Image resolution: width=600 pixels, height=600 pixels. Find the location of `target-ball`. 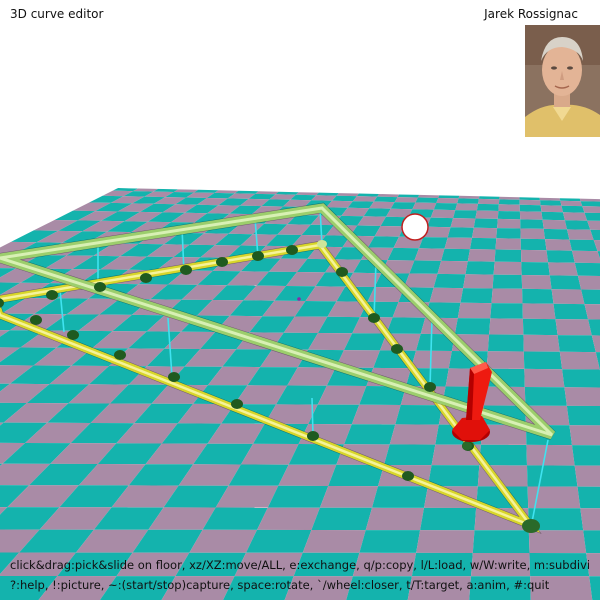

target-ball is located at coordinates (415, 227).